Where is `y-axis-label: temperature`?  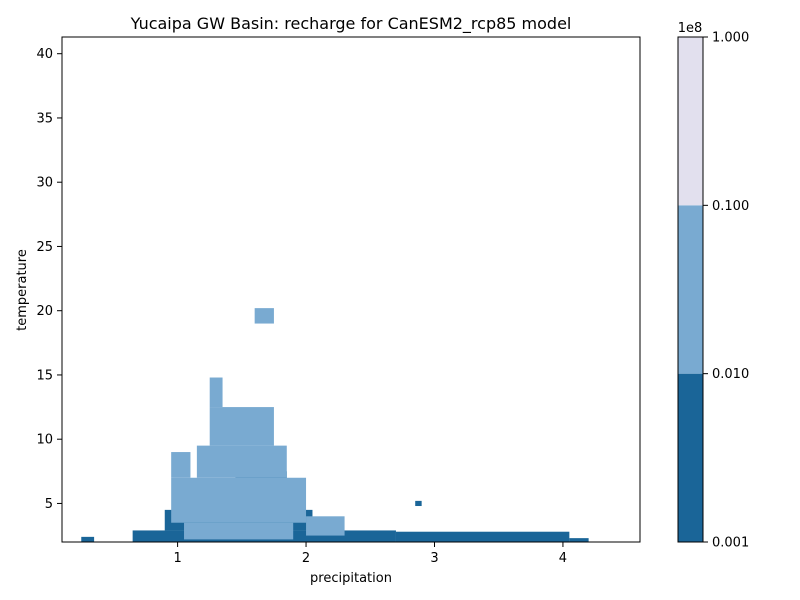
y-axis-label: temperature is located at coordinates (22, 290).